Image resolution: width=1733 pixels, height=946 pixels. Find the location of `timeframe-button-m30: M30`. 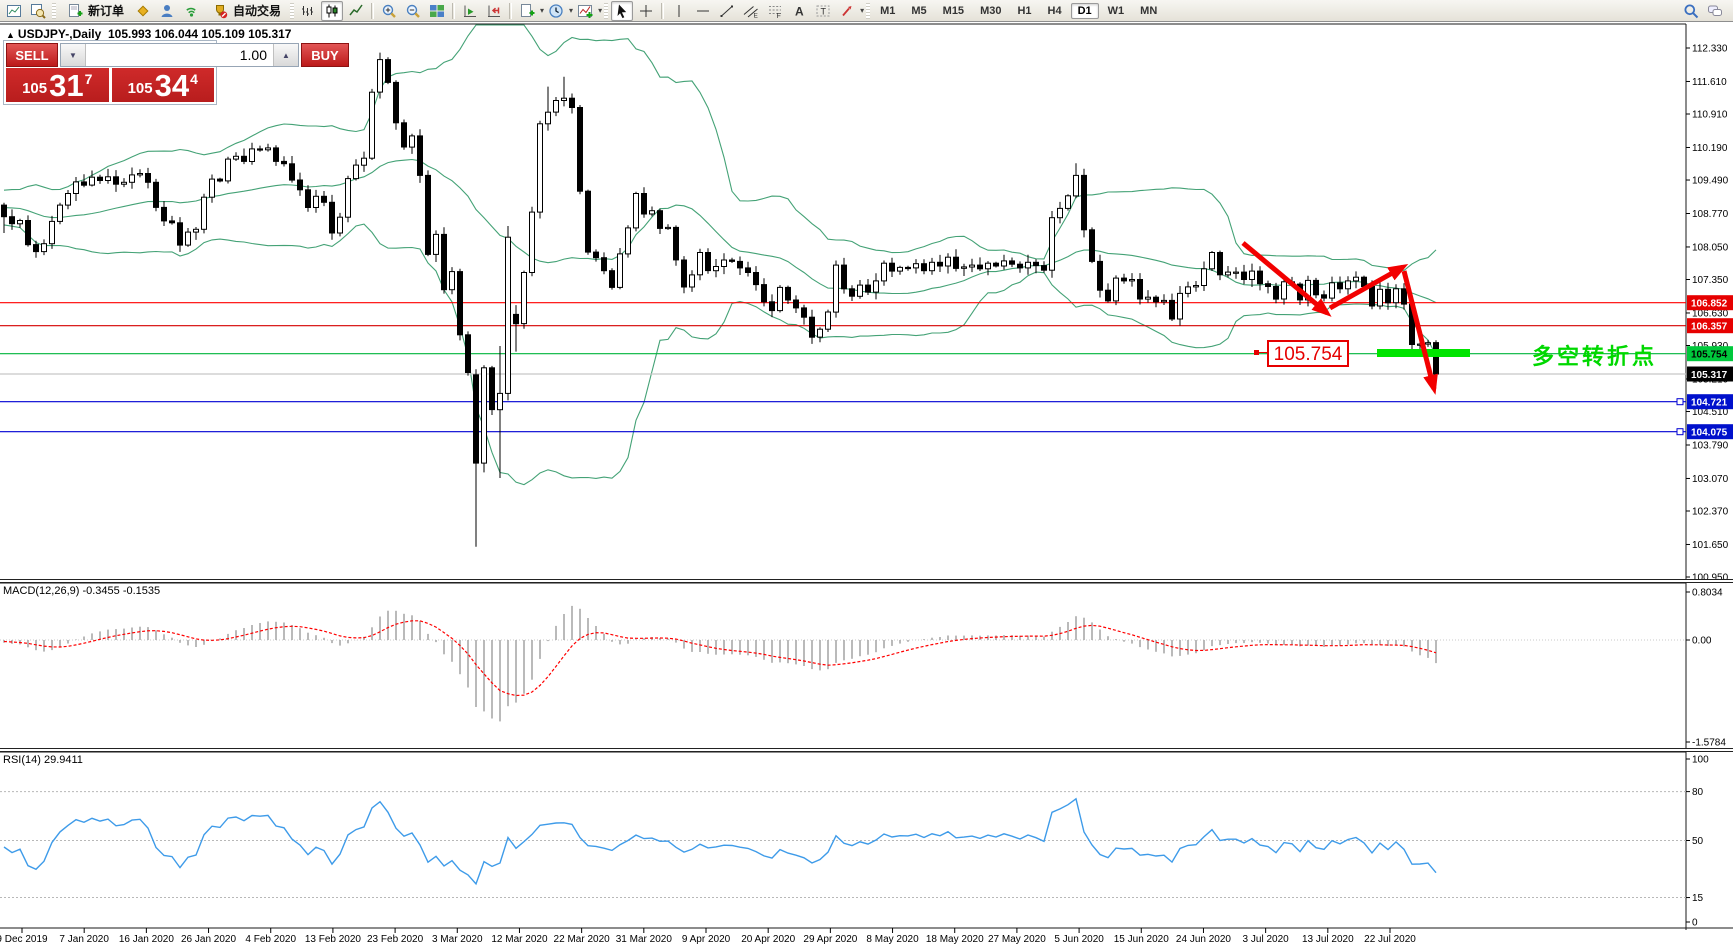

timeframe-button-m30: M30 is located at coordinates (991, 10).